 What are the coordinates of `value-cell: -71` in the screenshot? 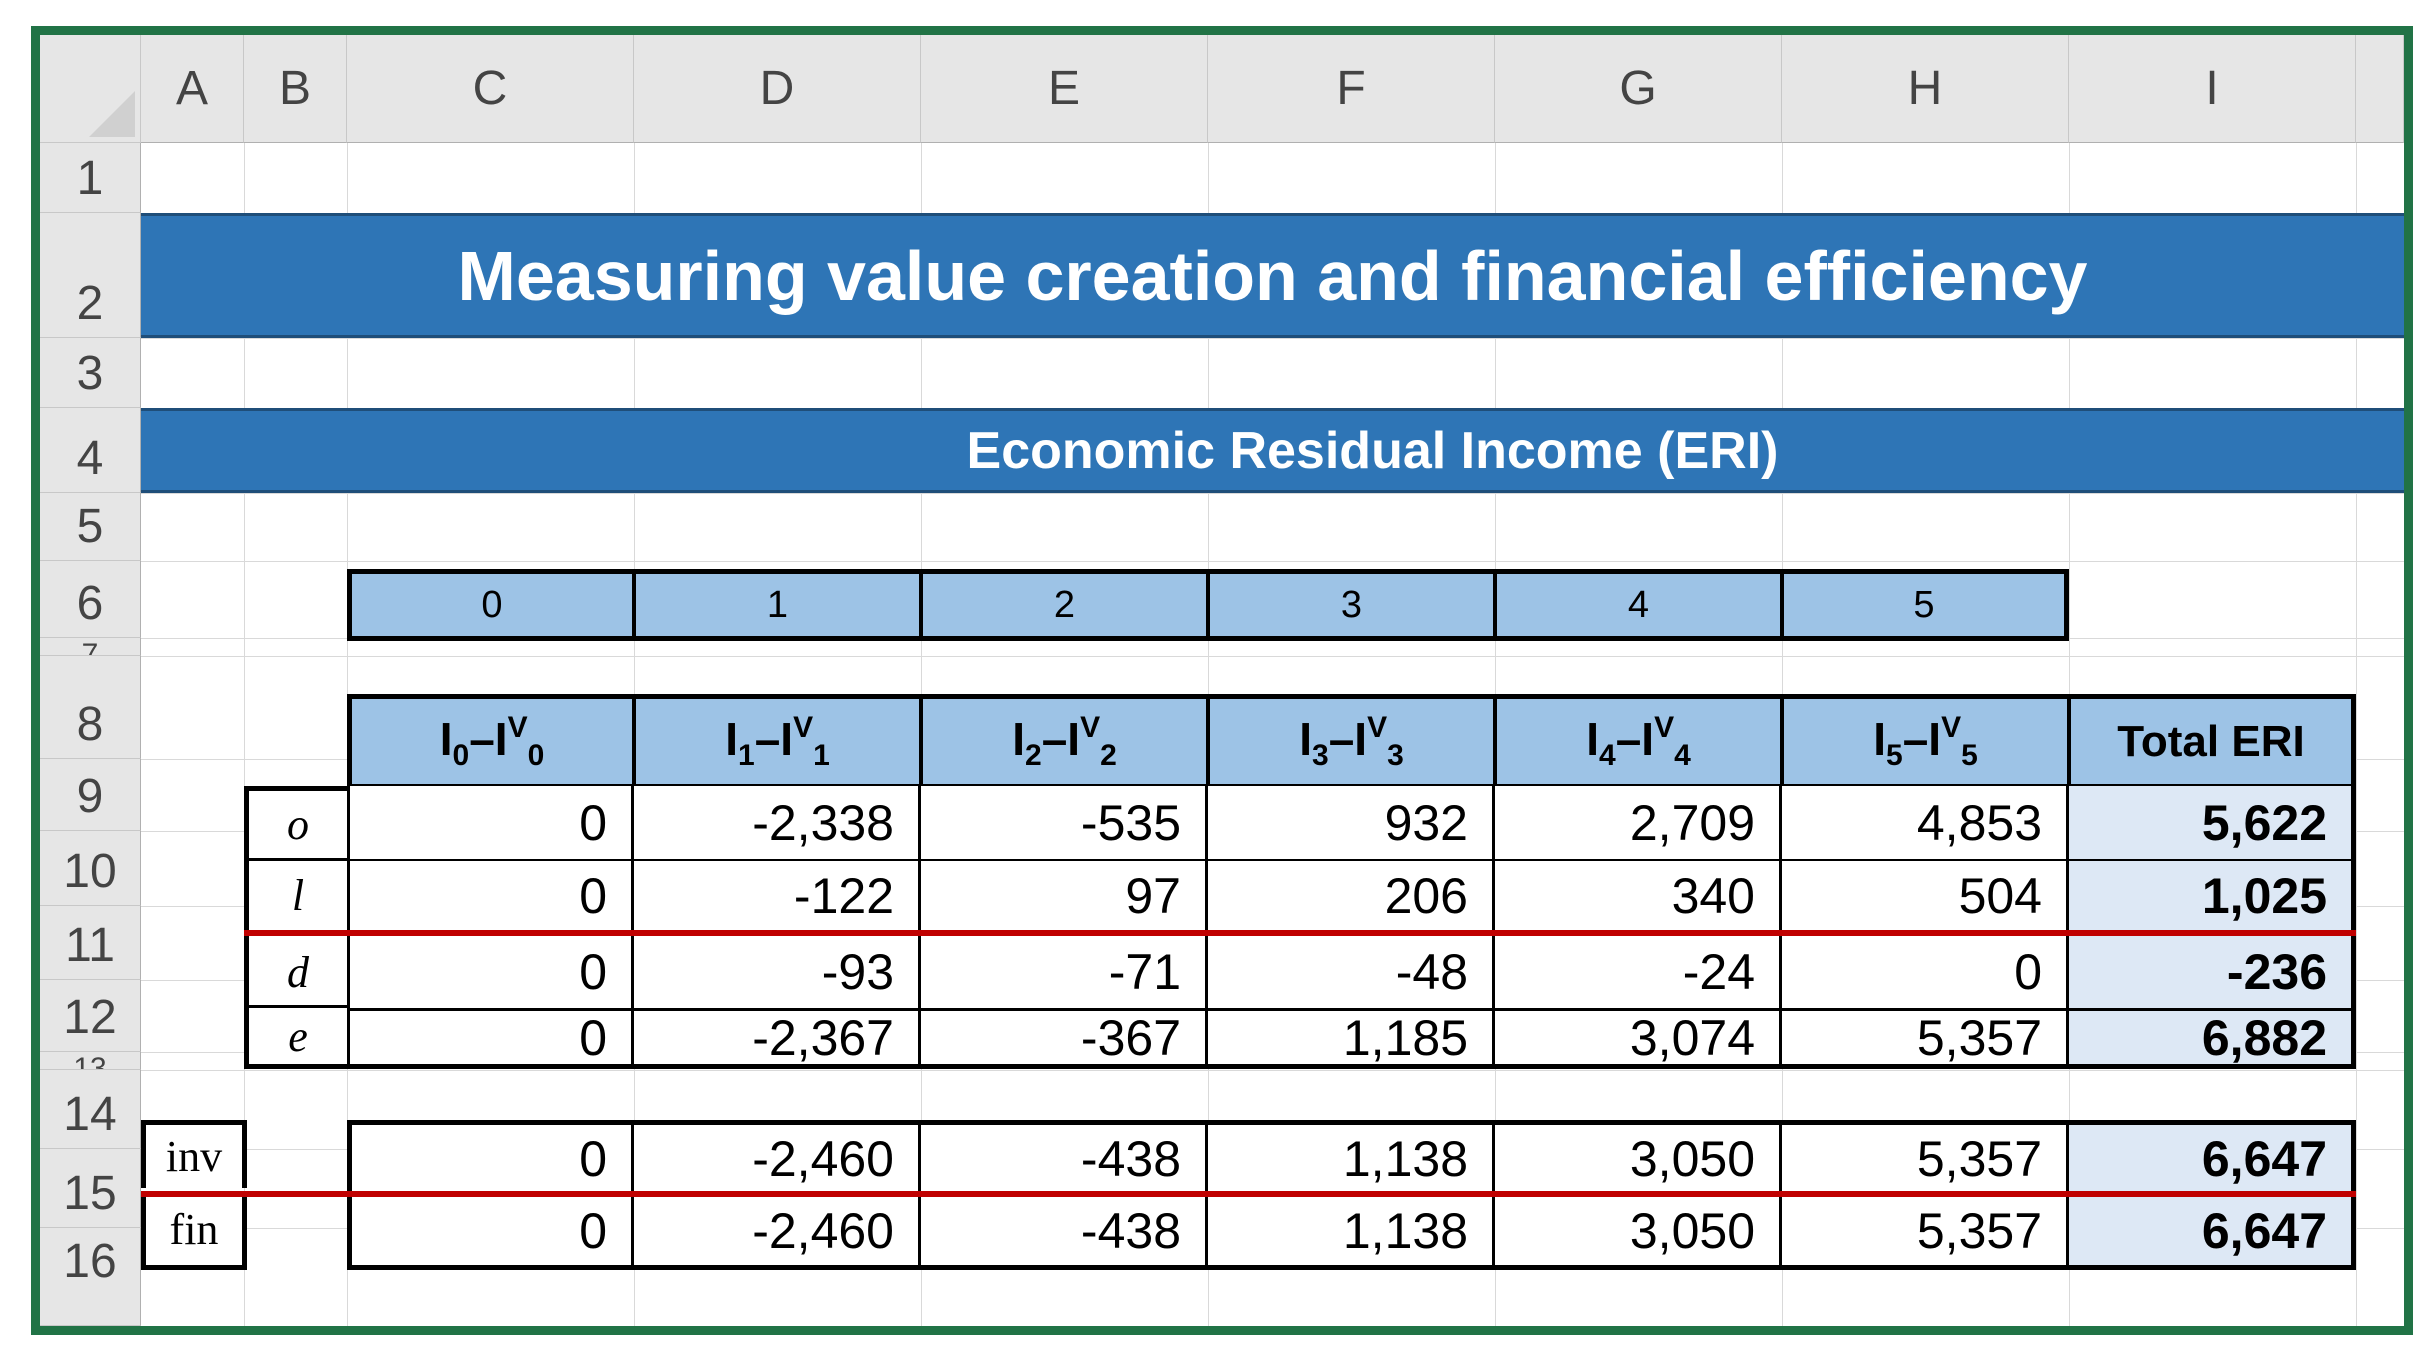 It's located at (1064, 972).